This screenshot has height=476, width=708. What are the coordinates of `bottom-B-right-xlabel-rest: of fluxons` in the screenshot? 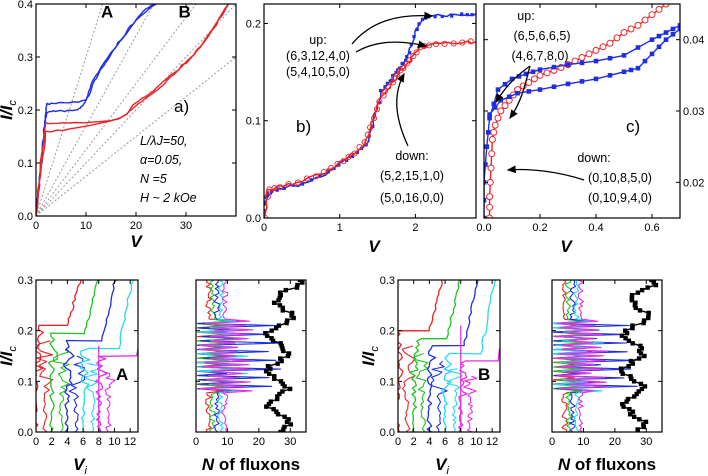 It's located at (615, 464).